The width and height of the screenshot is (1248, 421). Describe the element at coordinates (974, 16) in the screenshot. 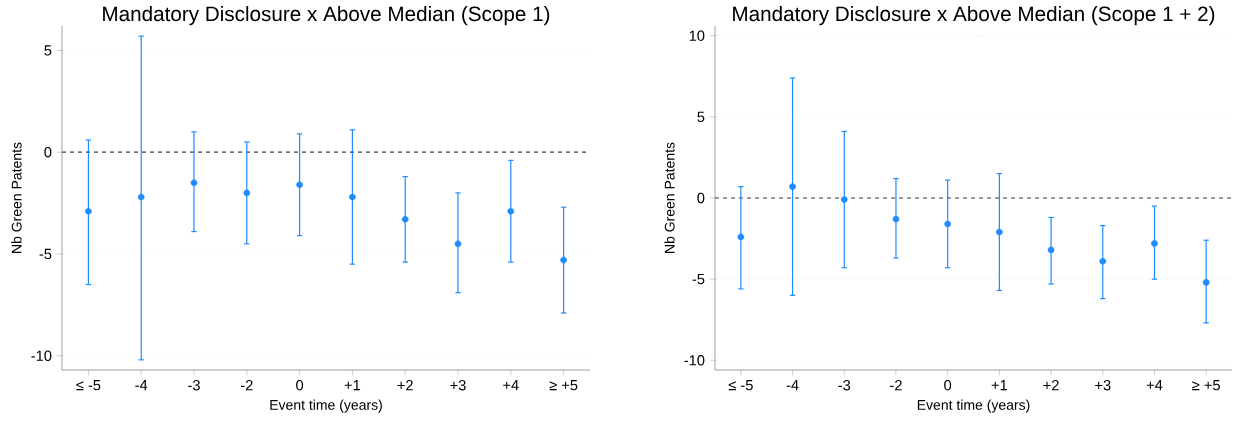

I see `chart-title: Mandatory Disclosure x Above Median (Scope 1 + 2)` at that location.